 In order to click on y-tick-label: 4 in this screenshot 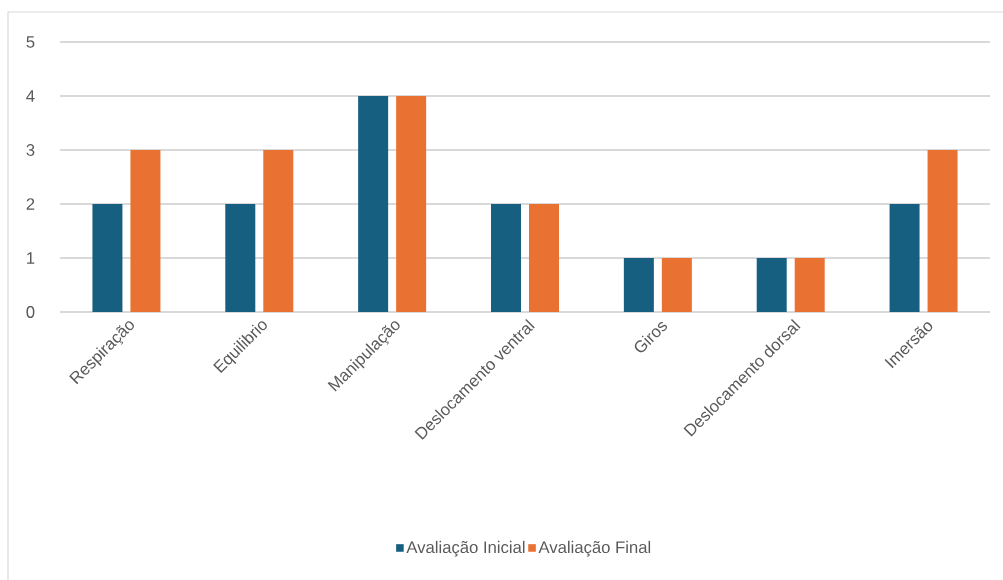, I will do `click(30, 96)`.